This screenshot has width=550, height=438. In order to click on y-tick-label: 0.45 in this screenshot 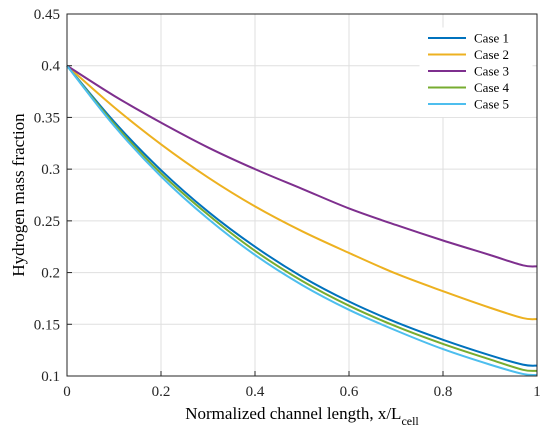, I will do `click(47, 15)`.